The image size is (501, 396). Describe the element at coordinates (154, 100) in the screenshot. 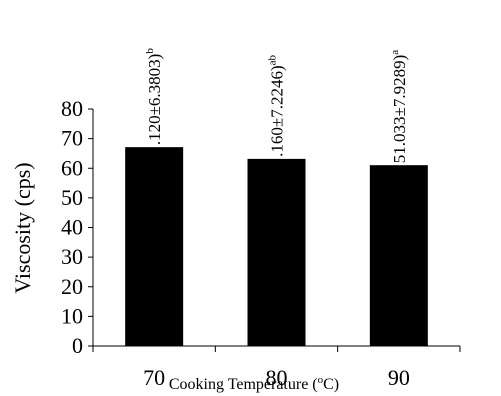

I see `data-label-value: .120±6.3803)` at that location.